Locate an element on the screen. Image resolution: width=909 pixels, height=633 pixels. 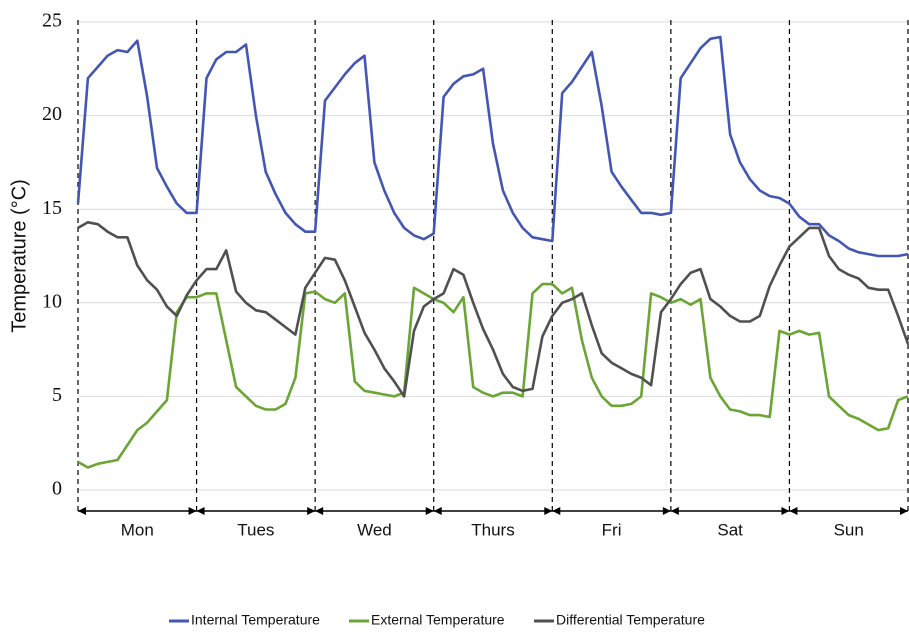
y-tick-label: 25 is located at coordinates (52, 21).